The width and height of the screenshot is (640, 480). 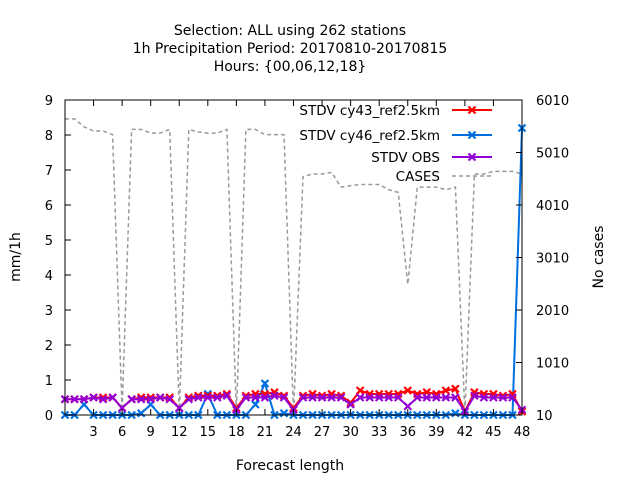 I want to click on y-axis-label: mm/1h, so click(x=16, y=257).